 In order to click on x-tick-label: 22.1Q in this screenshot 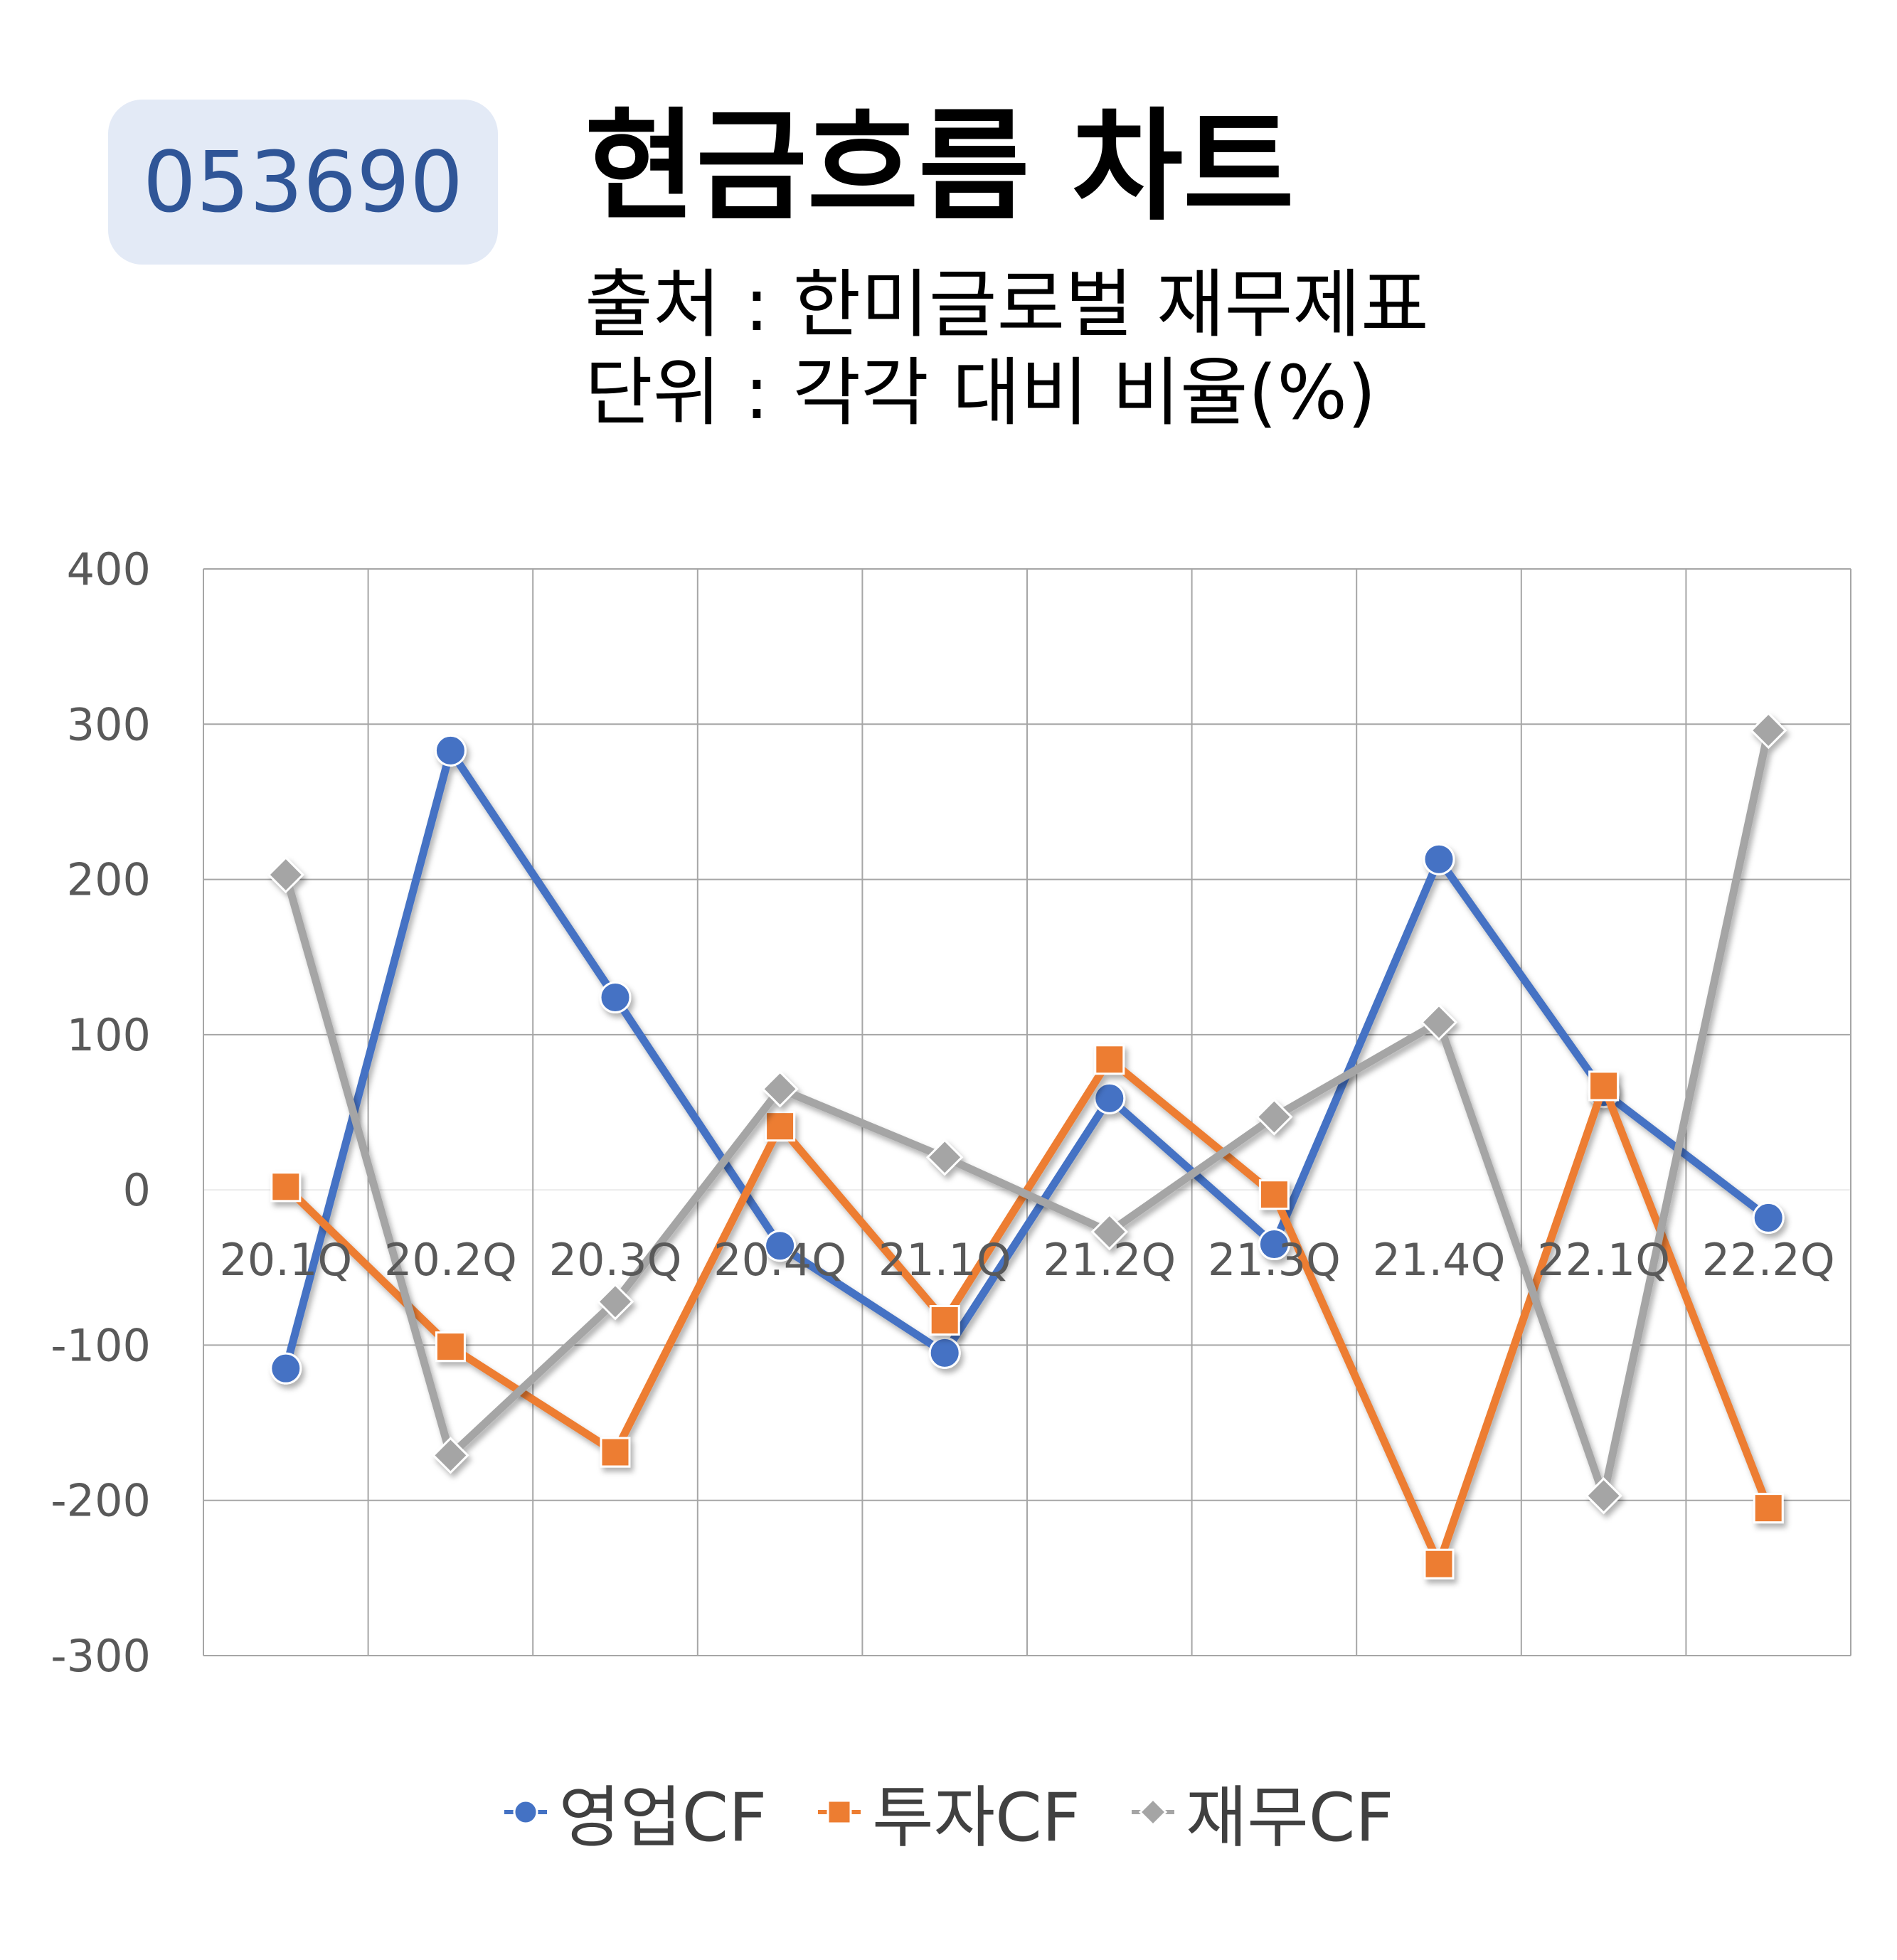, I will do `click(1604, 1260)`.